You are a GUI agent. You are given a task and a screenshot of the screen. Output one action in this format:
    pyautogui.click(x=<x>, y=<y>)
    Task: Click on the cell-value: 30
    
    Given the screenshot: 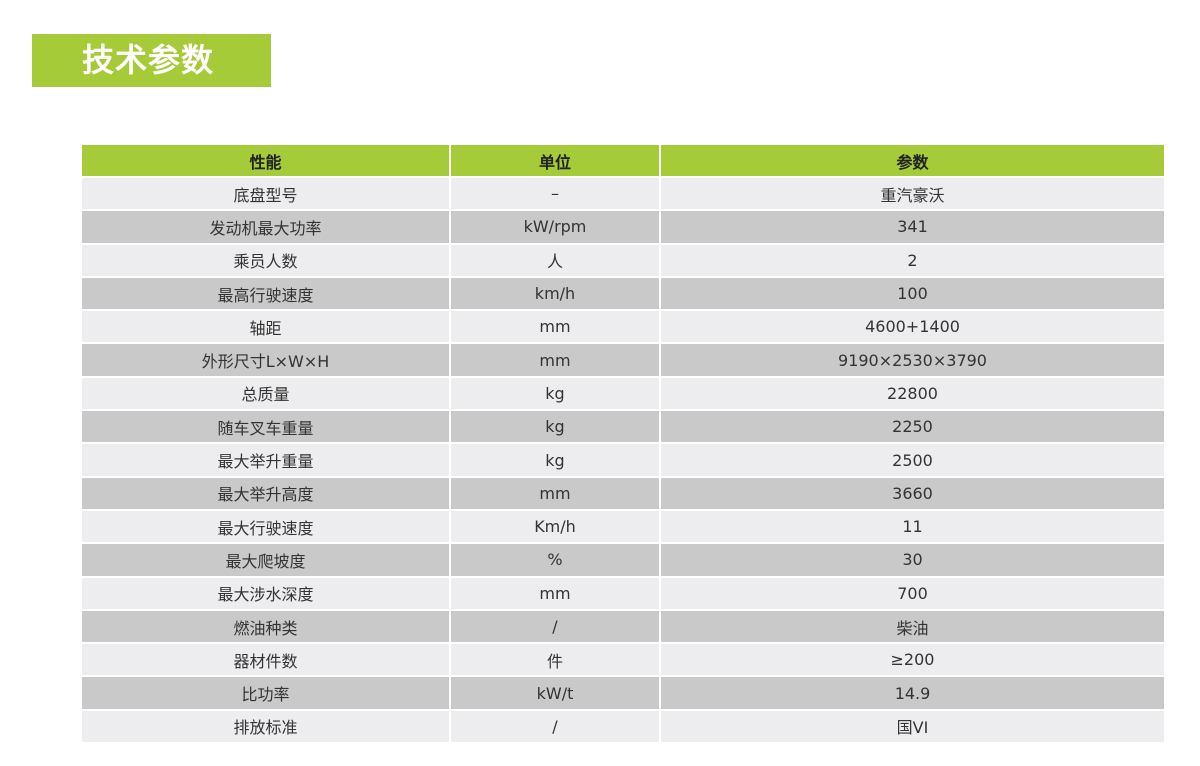 What is the action you would take?
    pyautogui.click(x=912, y=560)
    